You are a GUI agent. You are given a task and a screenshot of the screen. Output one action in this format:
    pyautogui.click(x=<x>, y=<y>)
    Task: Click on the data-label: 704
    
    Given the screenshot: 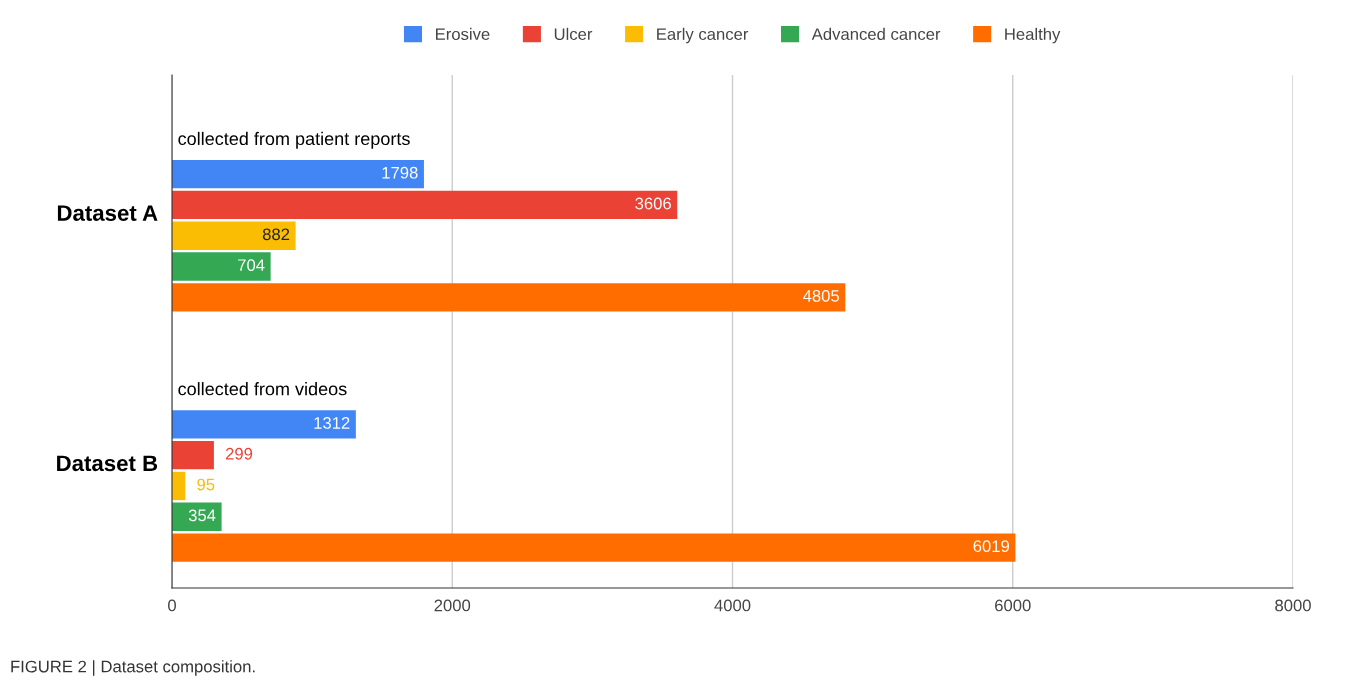 What is the action you would take?
    pyautogui.click(x=251, y=265)
    